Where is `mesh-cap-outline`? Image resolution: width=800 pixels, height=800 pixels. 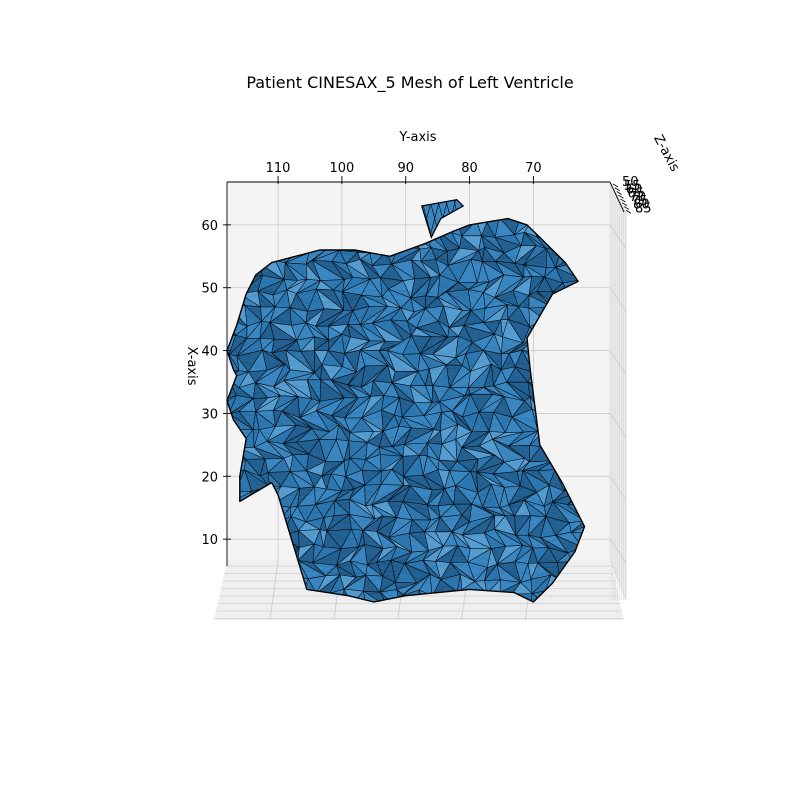 mesh-cap-outline is located at coordinates (442, 219).